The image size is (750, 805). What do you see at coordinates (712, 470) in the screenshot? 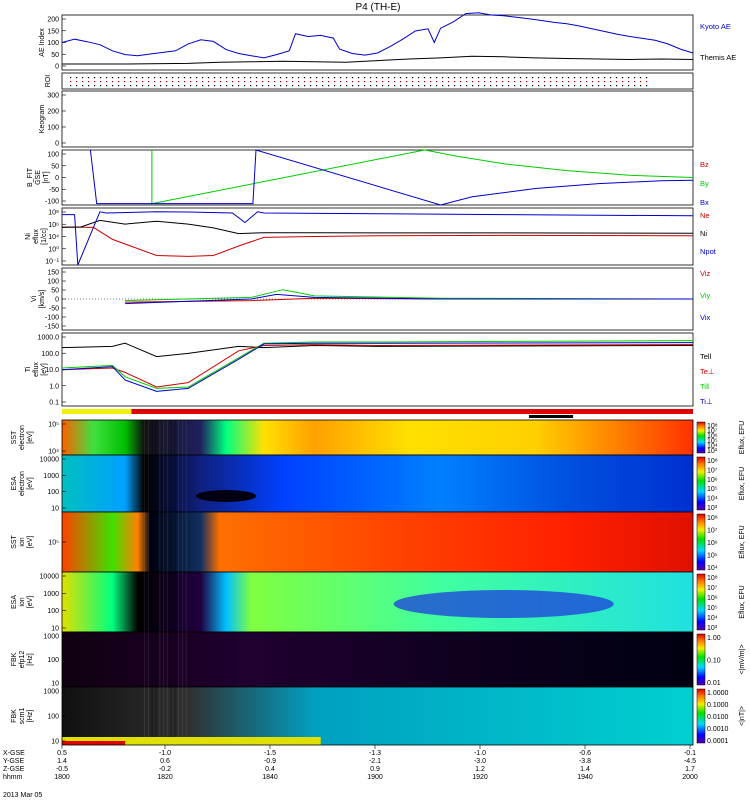
I see `colorbar-tick-label: 10⁷` at bounding box center [712, 470].